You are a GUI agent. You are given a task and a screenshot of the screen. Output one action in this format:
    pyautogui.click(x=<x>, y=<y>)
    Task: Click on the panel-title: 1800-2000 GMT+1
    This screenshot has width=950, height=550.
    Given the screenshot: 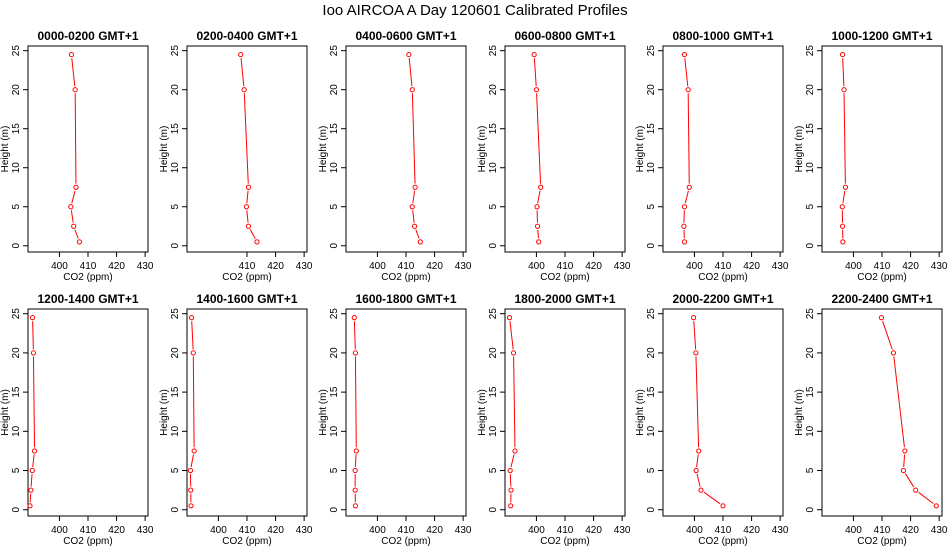 What is the action you would take?
    pyautogui.click(x=564, y=299)
    